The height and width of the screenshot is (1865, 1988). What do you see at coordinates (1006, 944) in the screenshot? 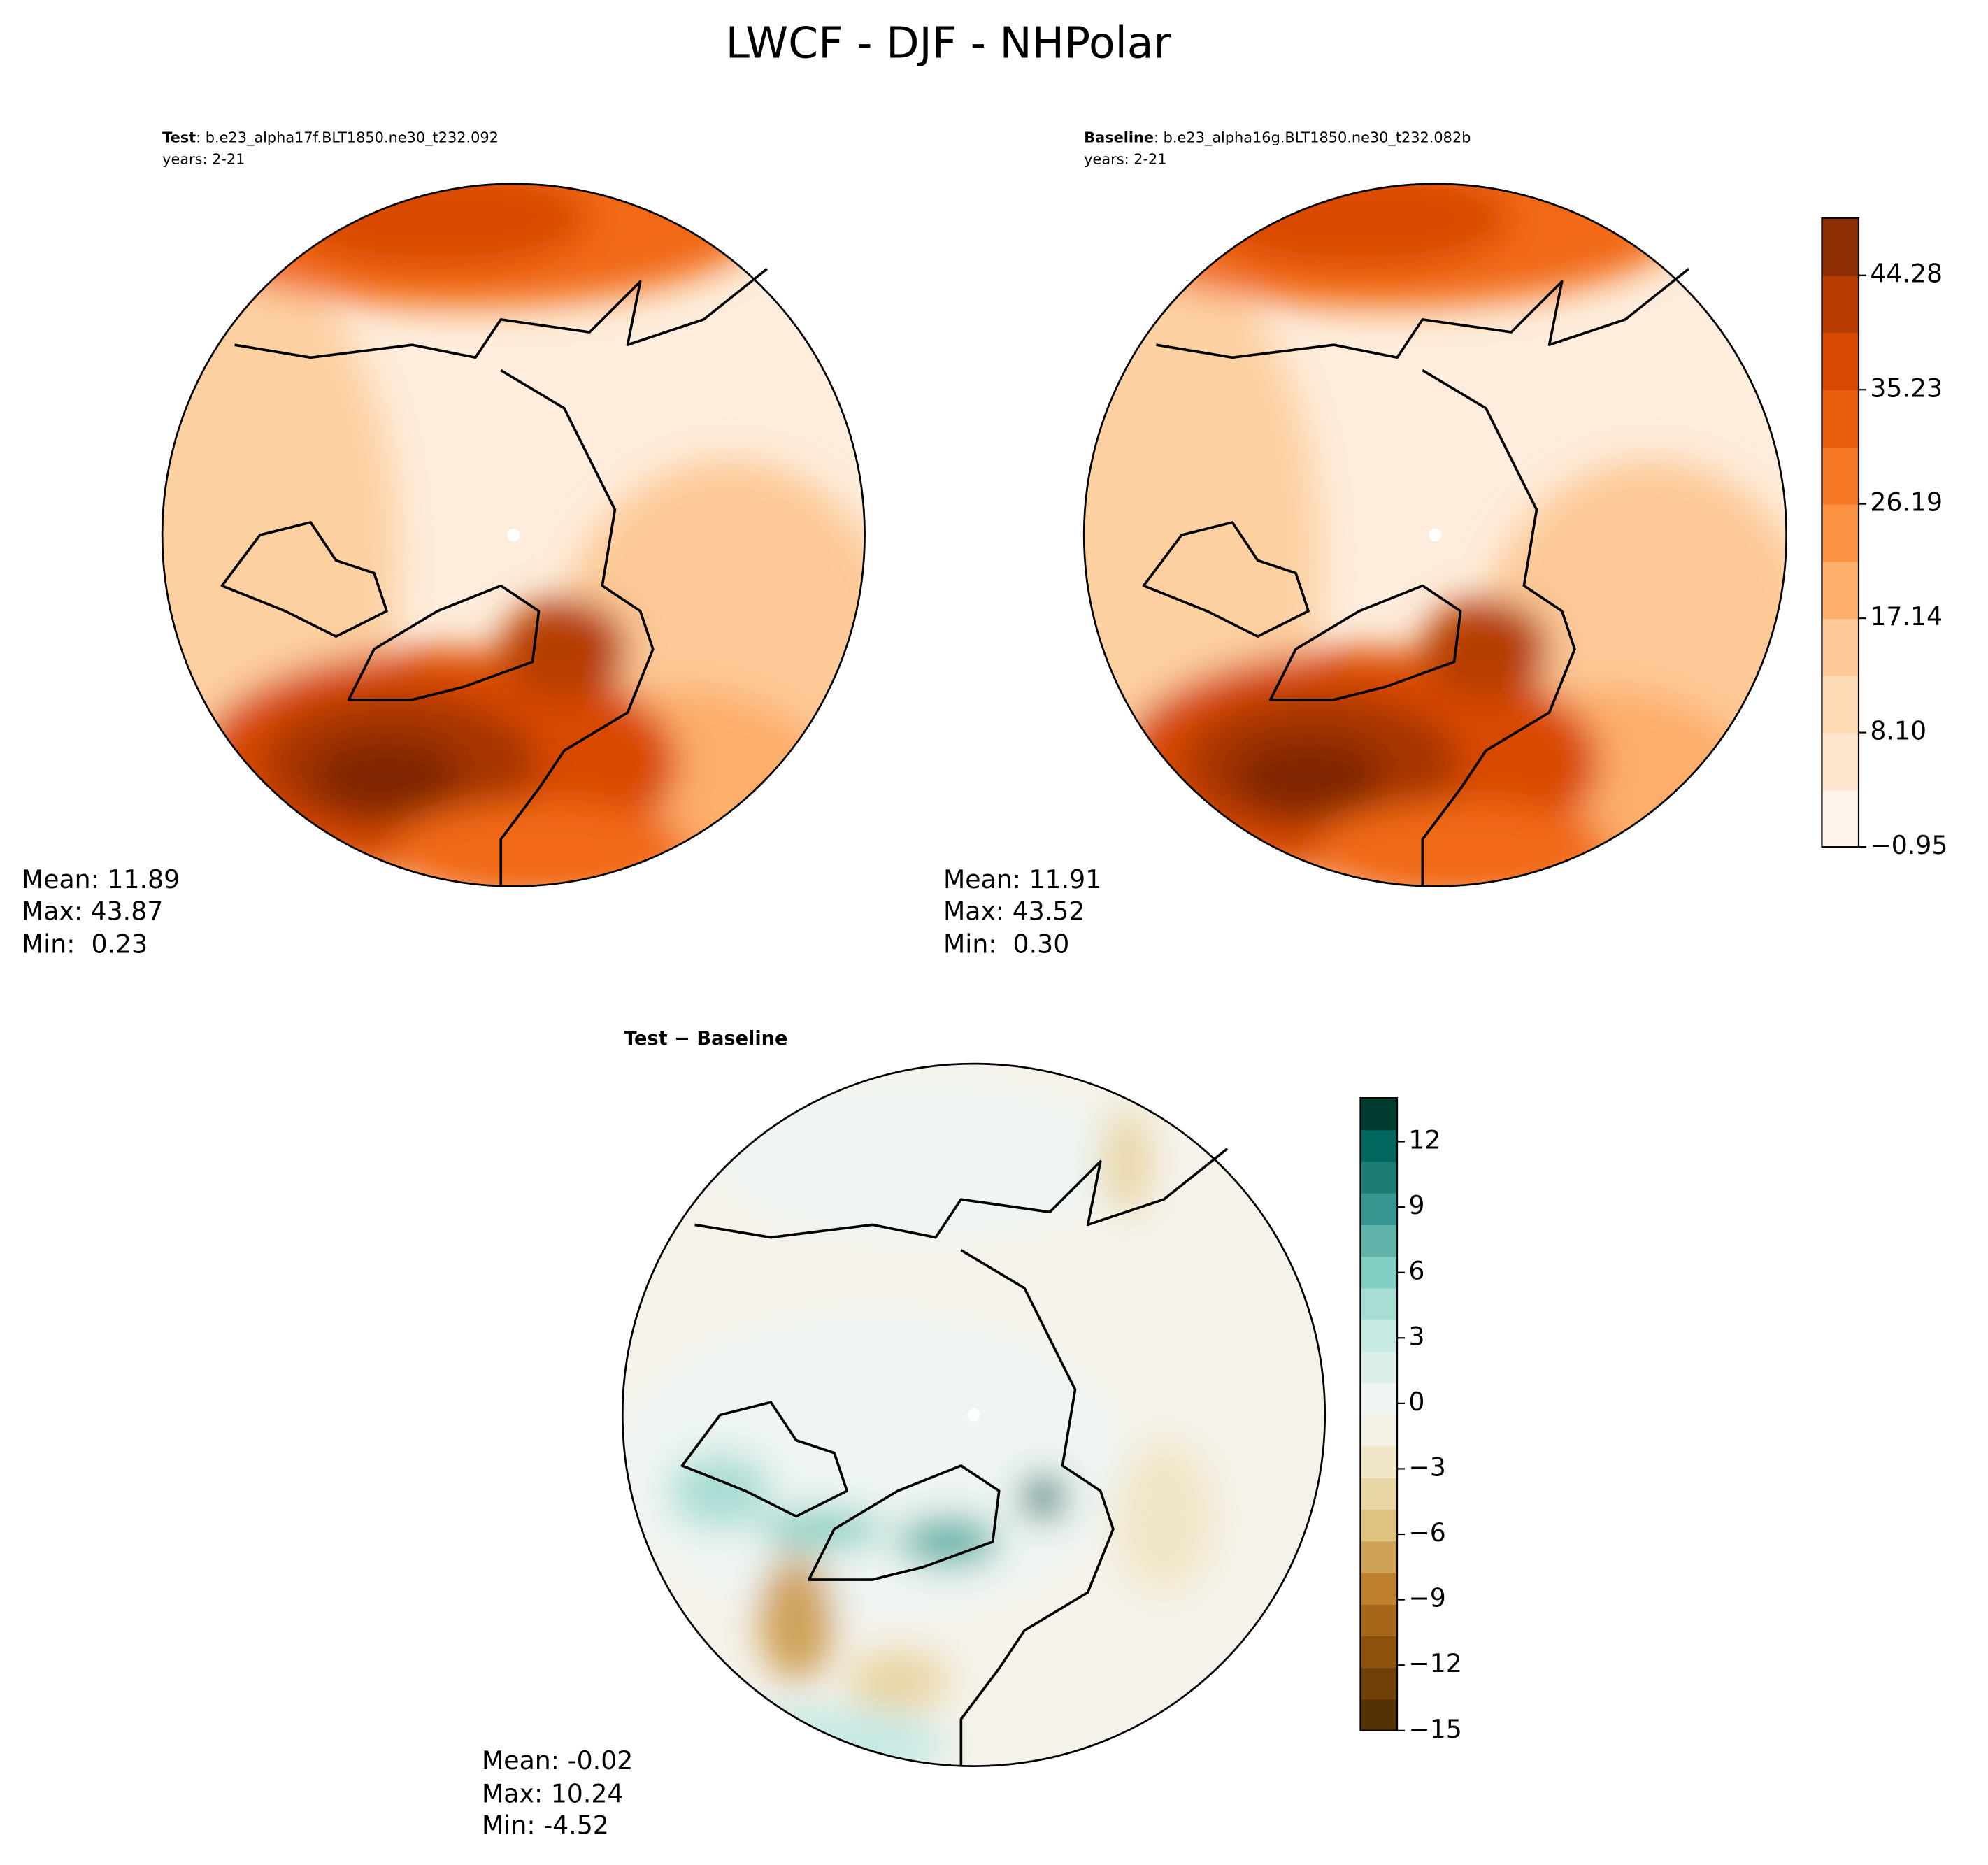
I see `stat: Min: 0.30` at bounding box center [1006, 944].